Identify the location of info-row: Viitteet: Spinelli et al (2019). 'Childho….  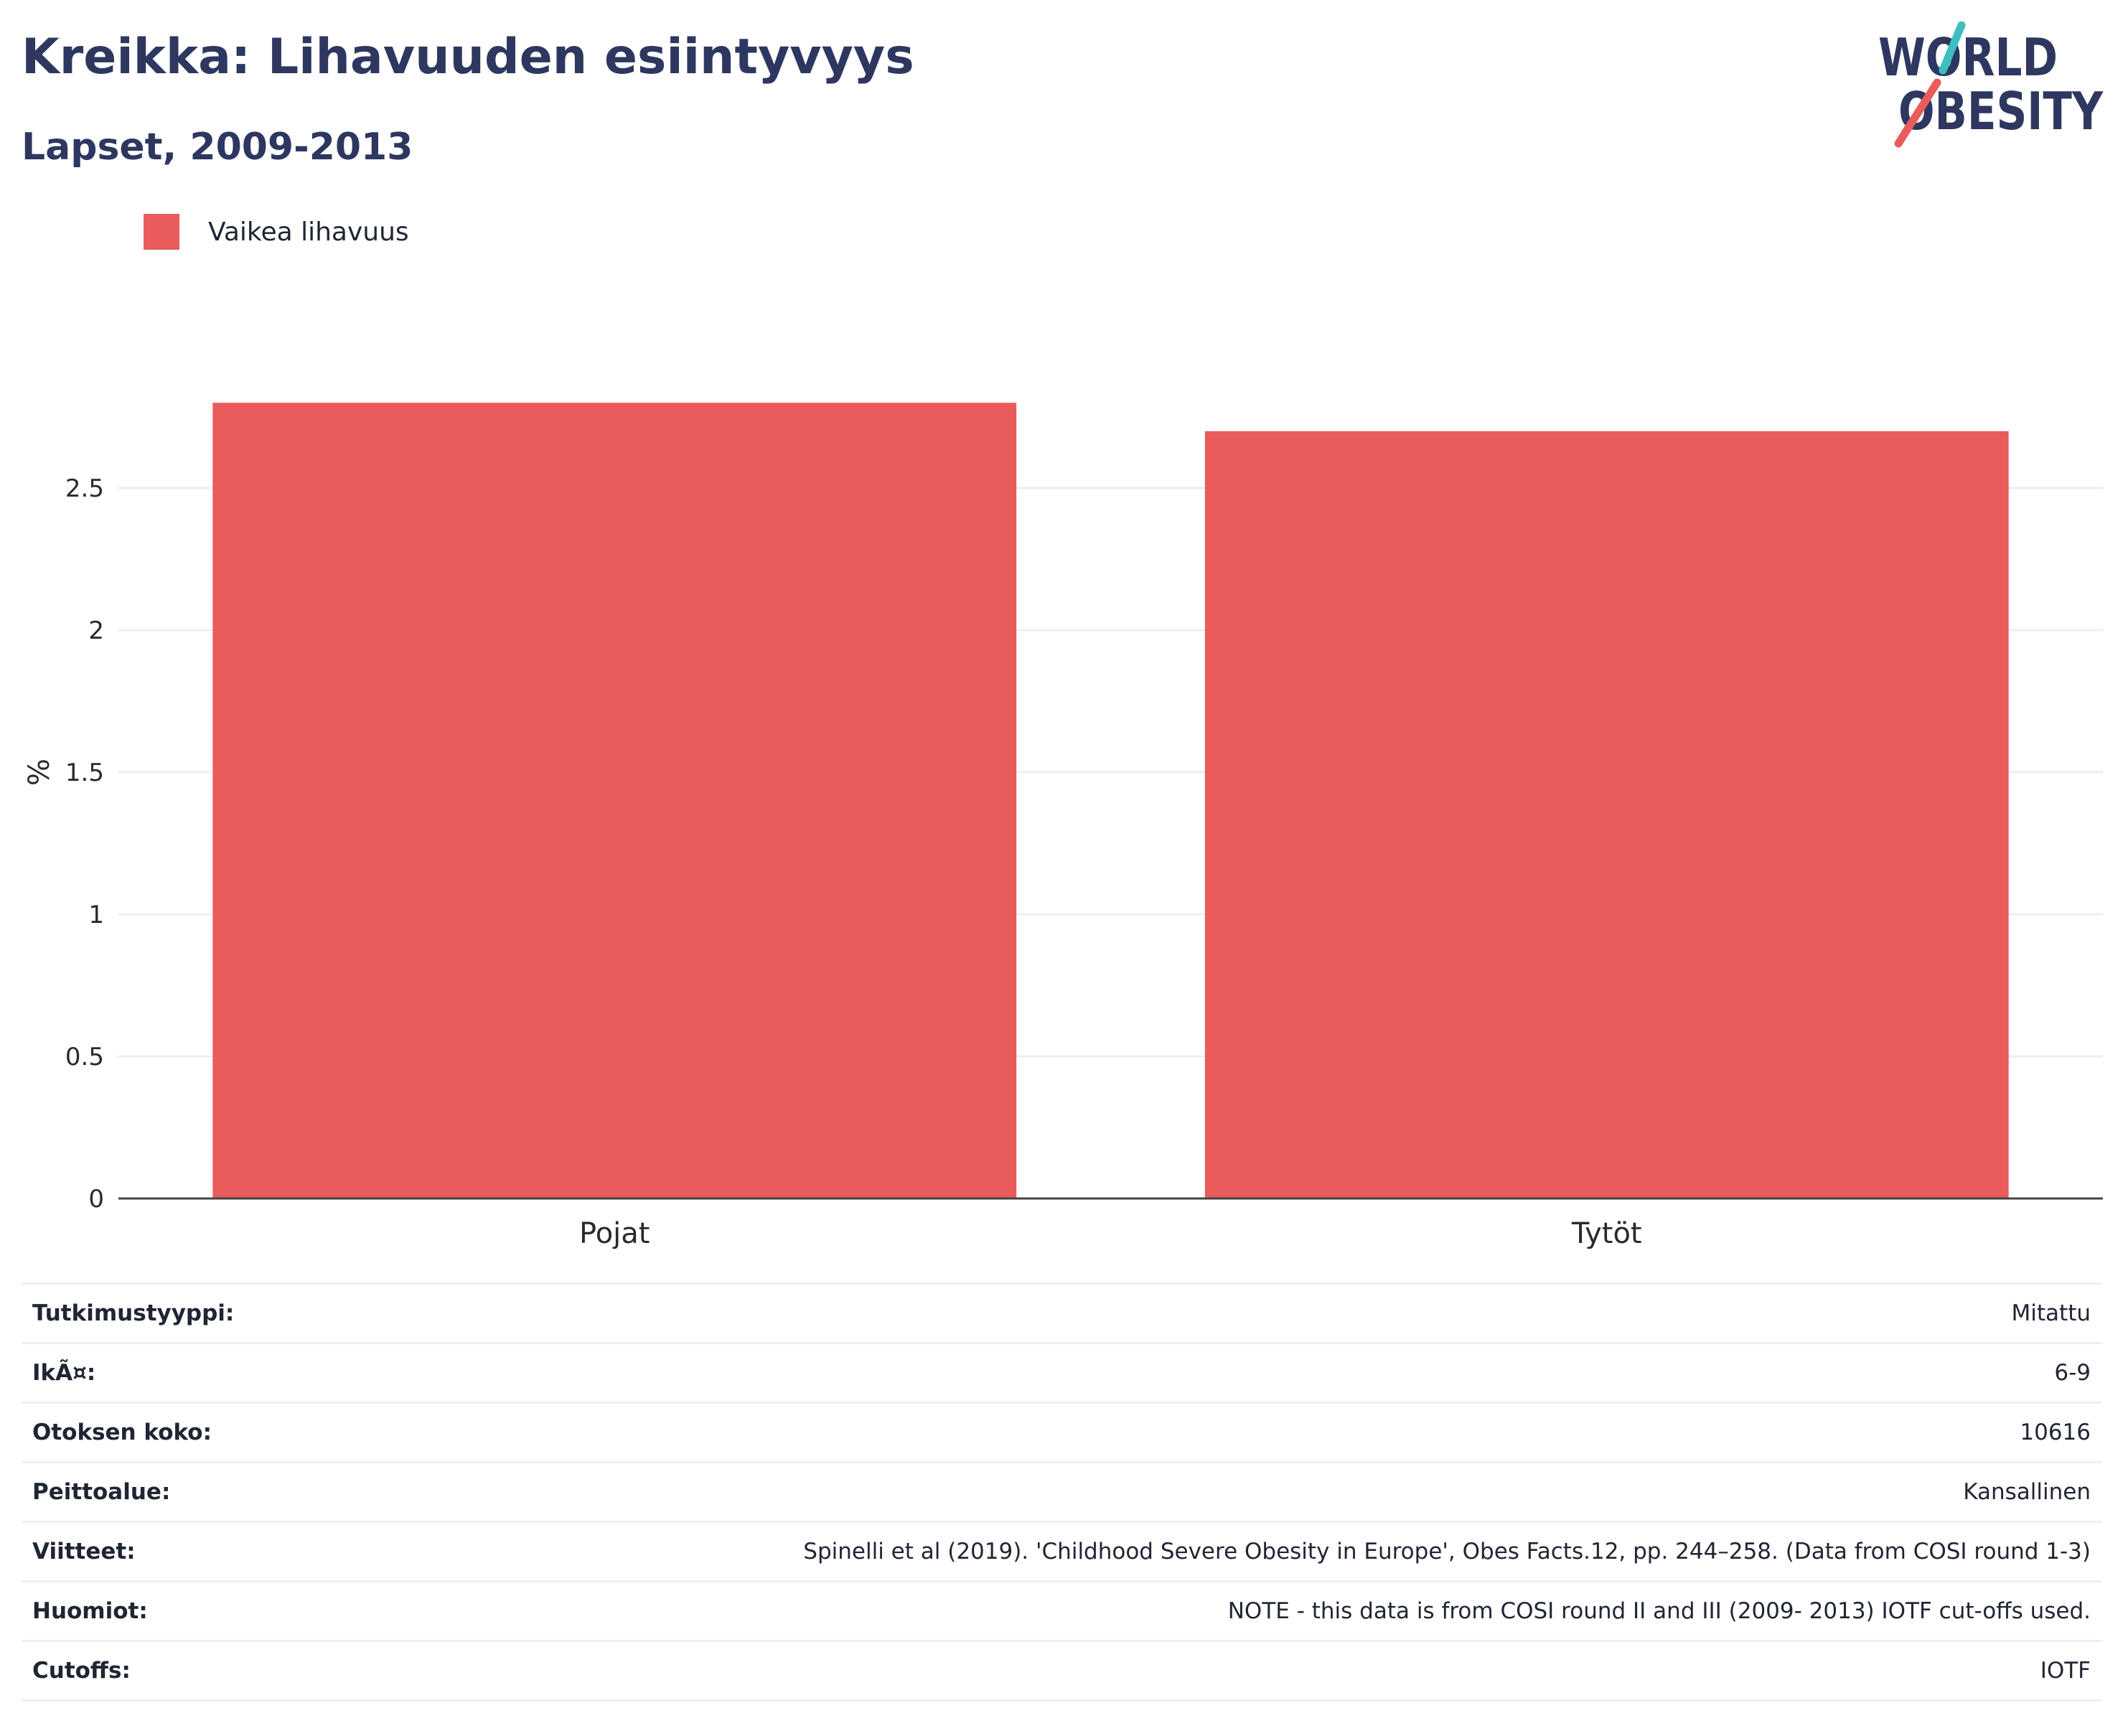
(1061, 1551).